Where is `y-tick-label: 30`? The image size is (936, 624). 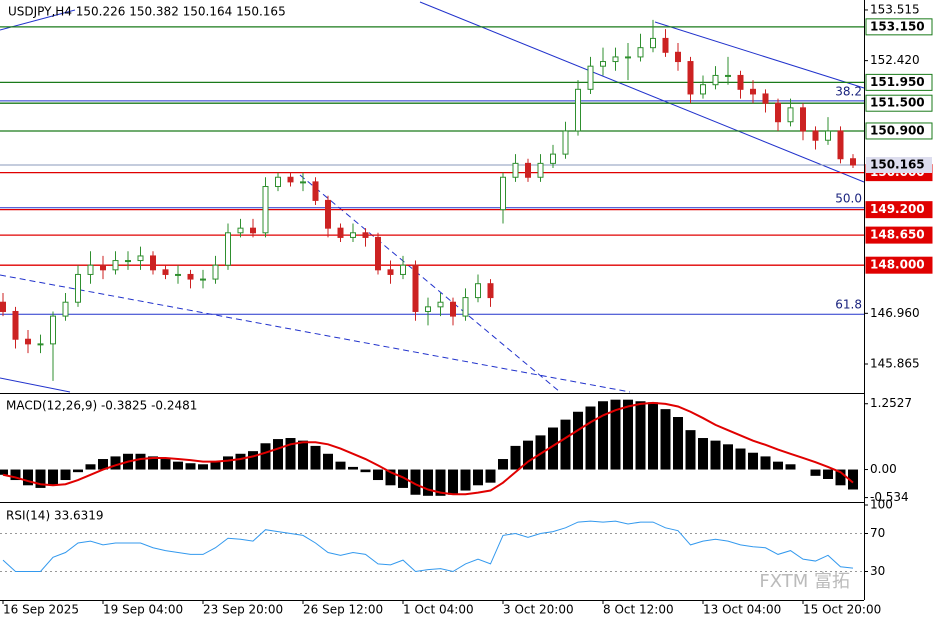
y-tick-label: 30 is located at coordinates (877, 571).